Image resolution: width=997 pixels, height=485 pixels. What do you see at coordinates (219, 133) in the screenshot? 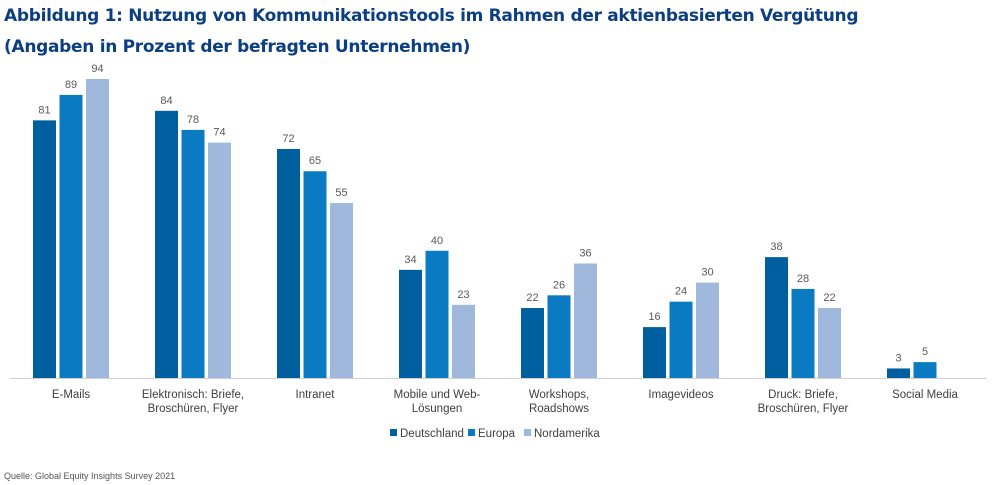
I see `data-label: 74` at bounding box center [219, 133].